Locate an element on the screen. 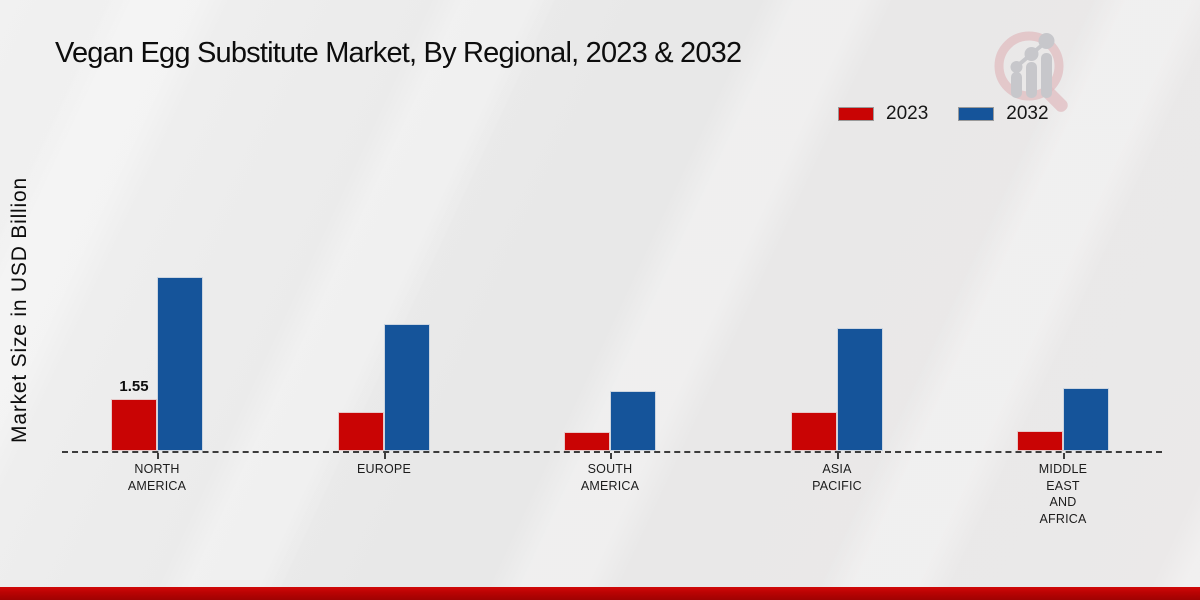  category-label-north-america: NORTH AMERICA is located at coordinates (157, 477).